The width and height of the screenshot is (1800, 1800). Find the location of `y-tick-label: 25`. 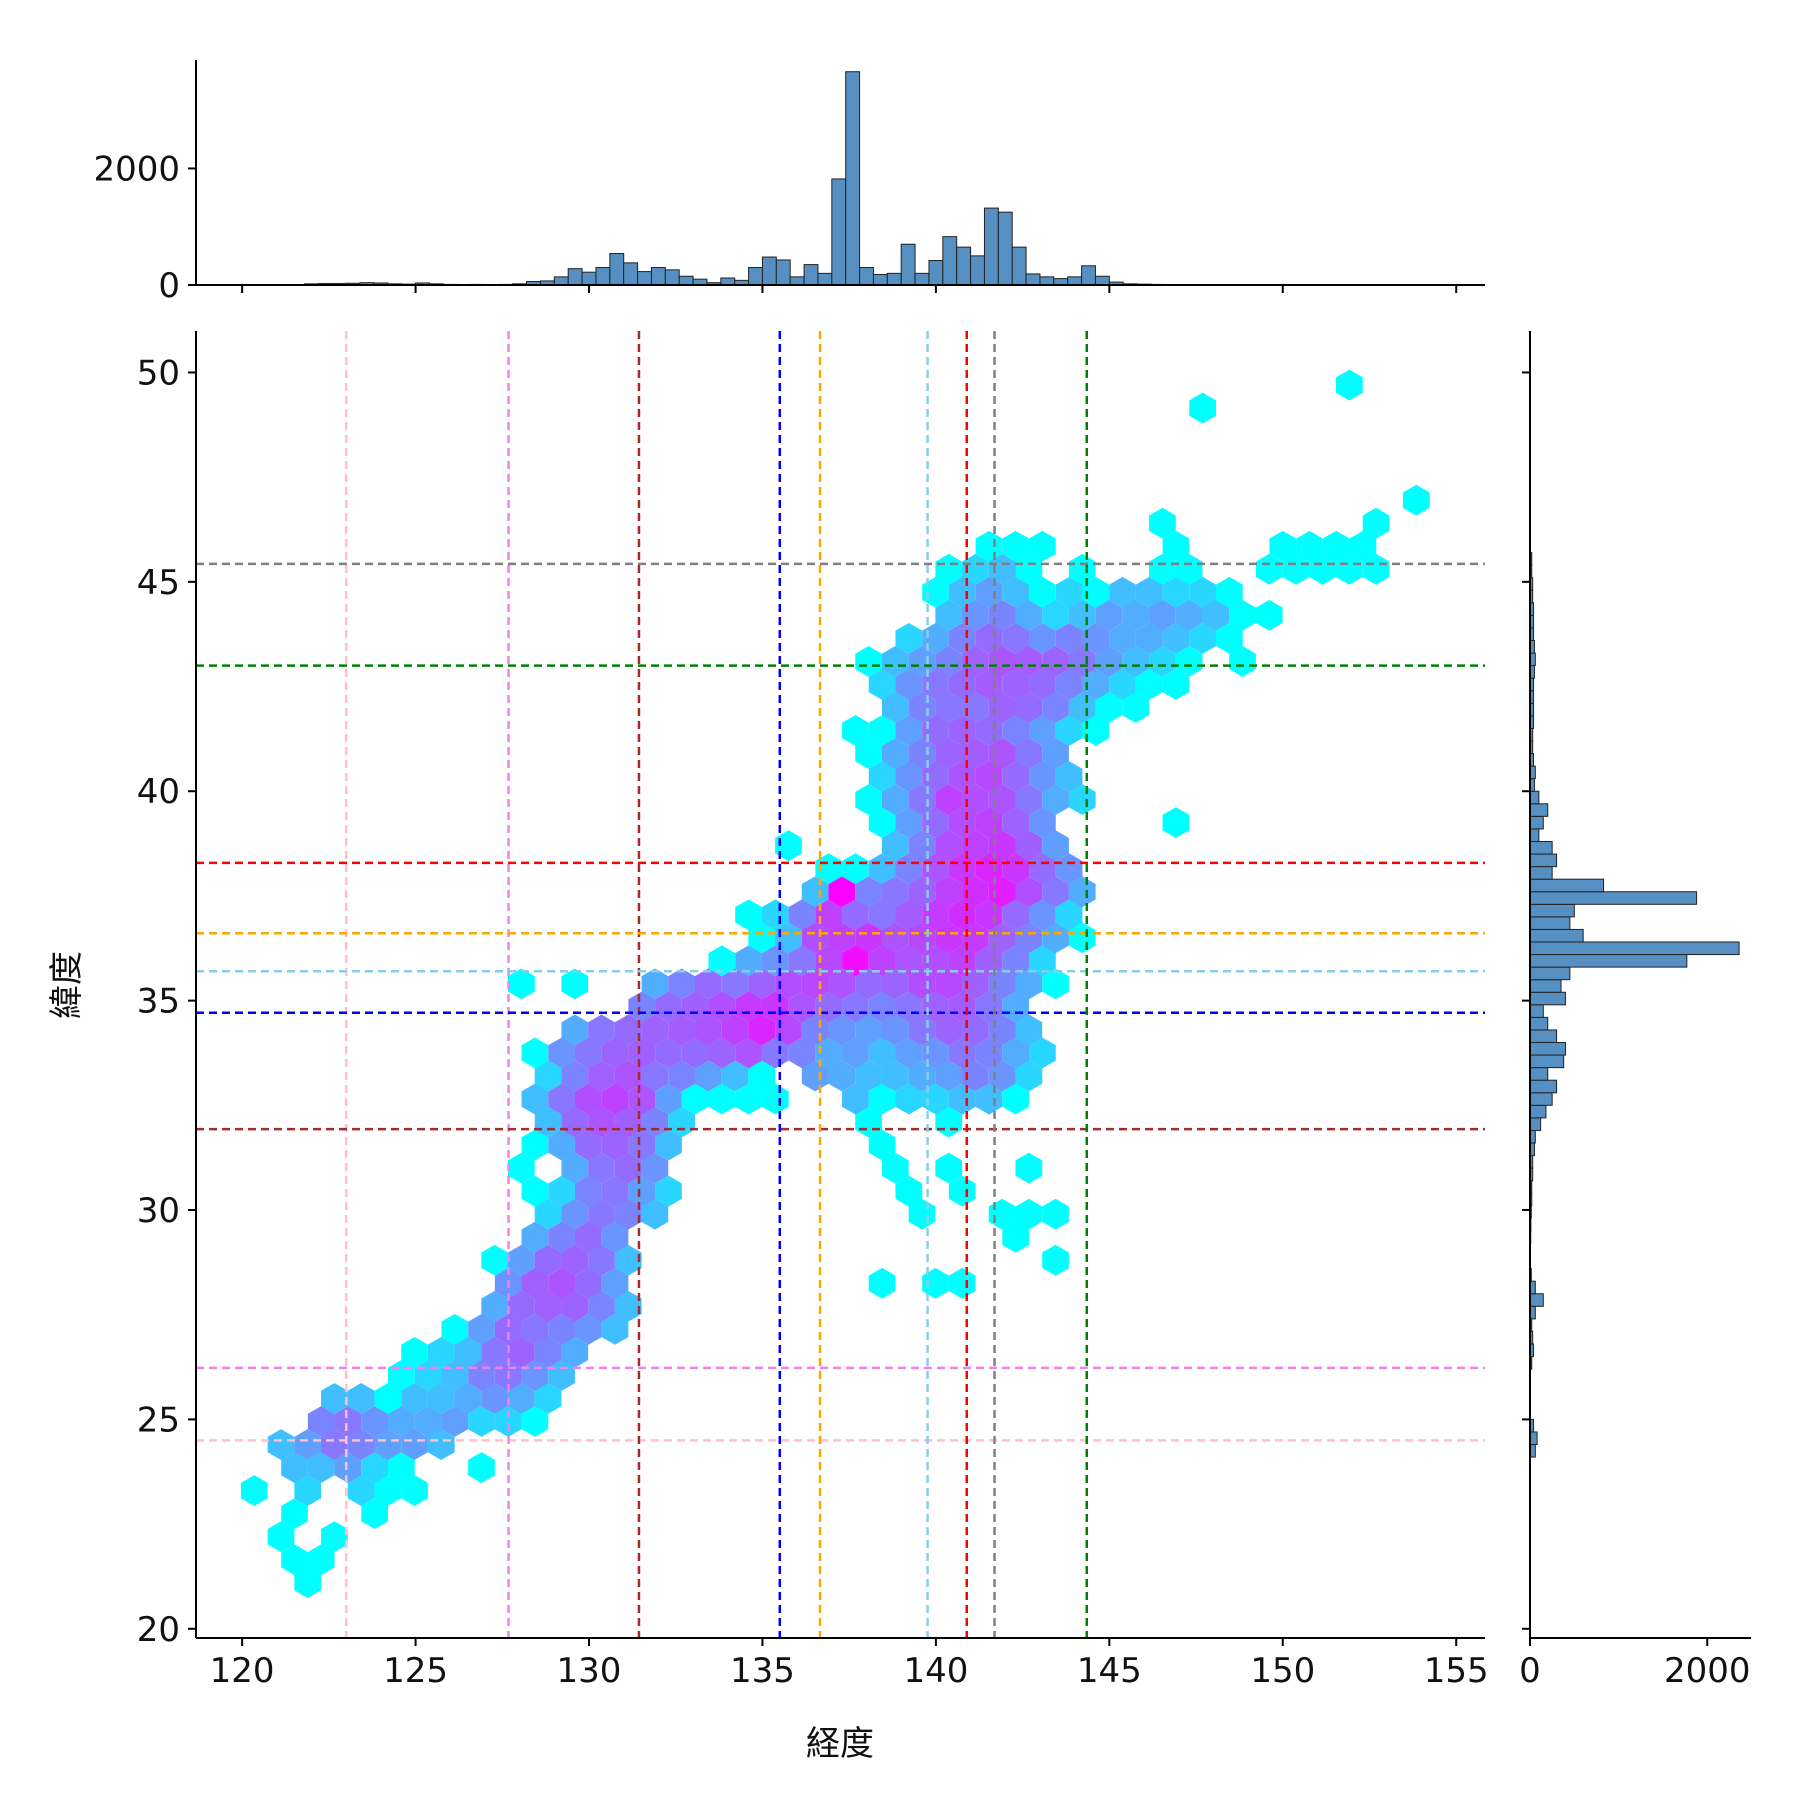

y-tick-label: 25 is located at coordinates (158, 1420).